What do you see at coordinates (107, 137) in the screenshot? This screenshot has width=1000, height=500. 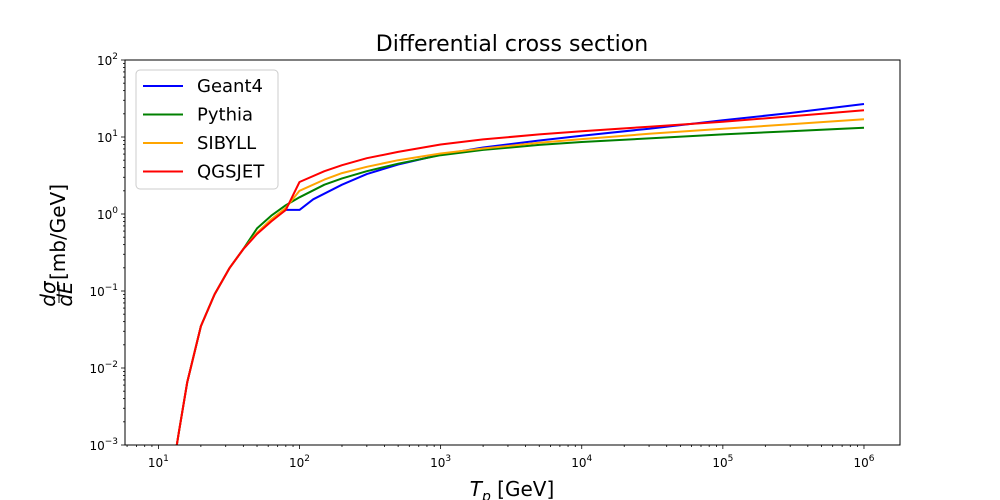 I see `y-tick-label: 10¹` at bounding box center [107, 137].